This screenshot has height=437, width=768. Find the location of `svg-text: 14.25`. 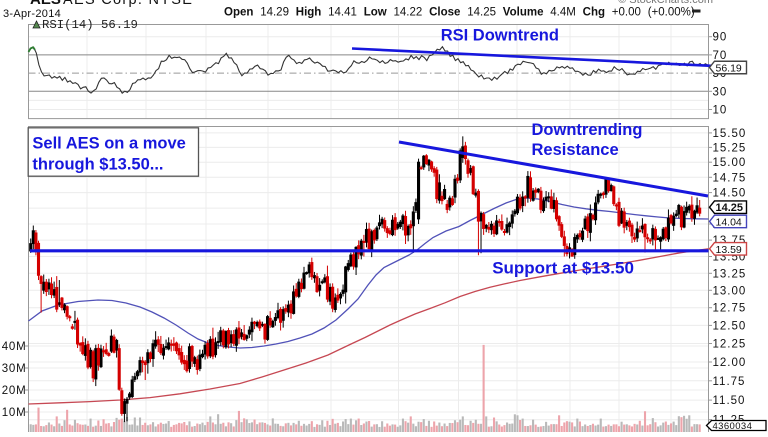

svg-text: 14.25 is located at coordinates (730, 208).